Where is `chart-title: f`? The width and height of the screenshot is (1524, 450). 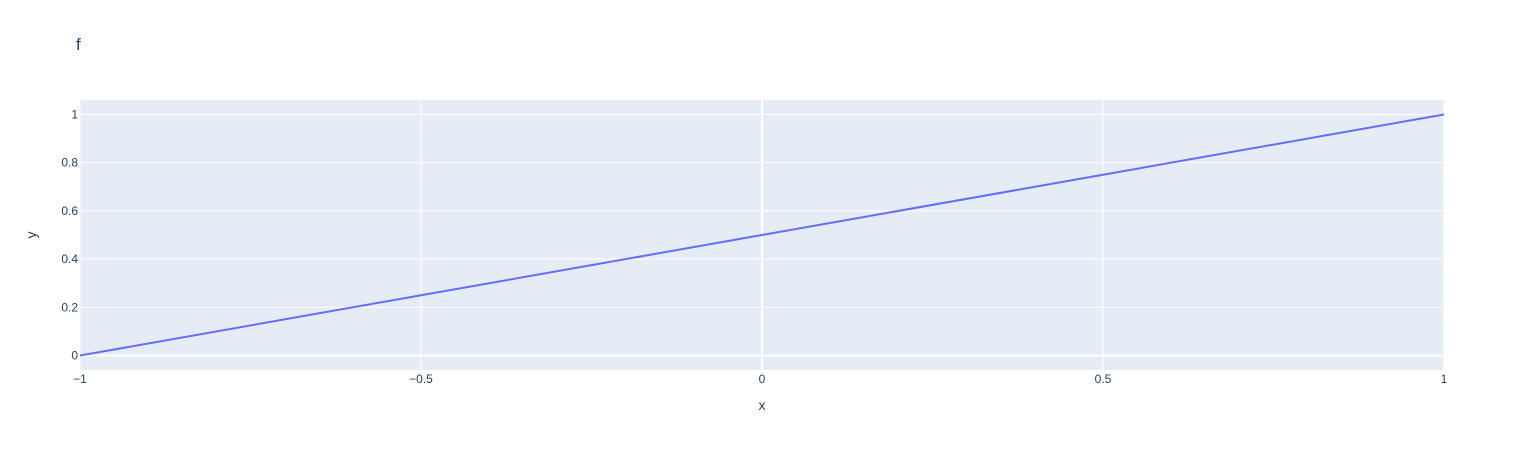 chart-title: f is located at coordinates (78, 44).